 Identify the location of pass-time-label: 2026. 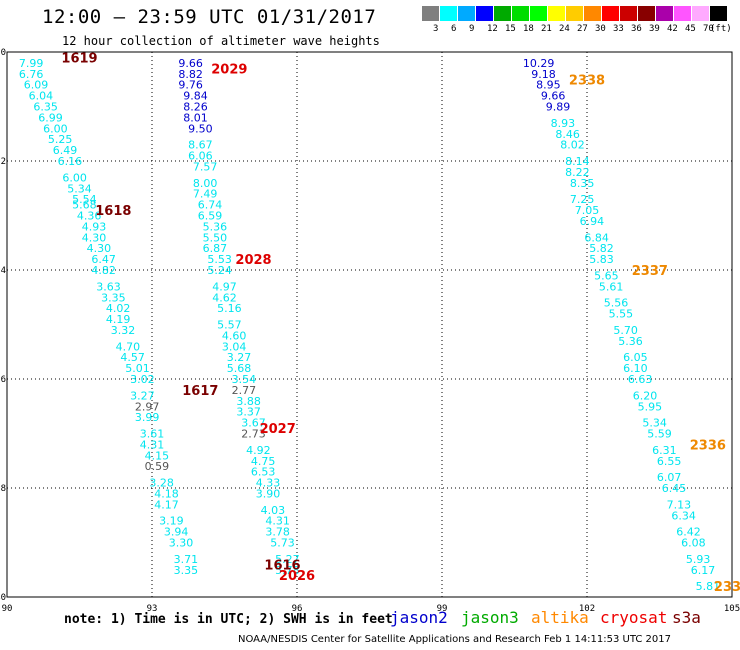
(297, 576).